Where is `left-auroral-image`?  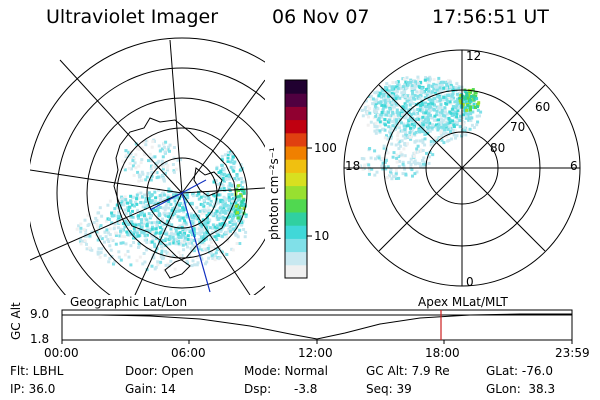
left-auroral-image is located at coordinates (161, 205).